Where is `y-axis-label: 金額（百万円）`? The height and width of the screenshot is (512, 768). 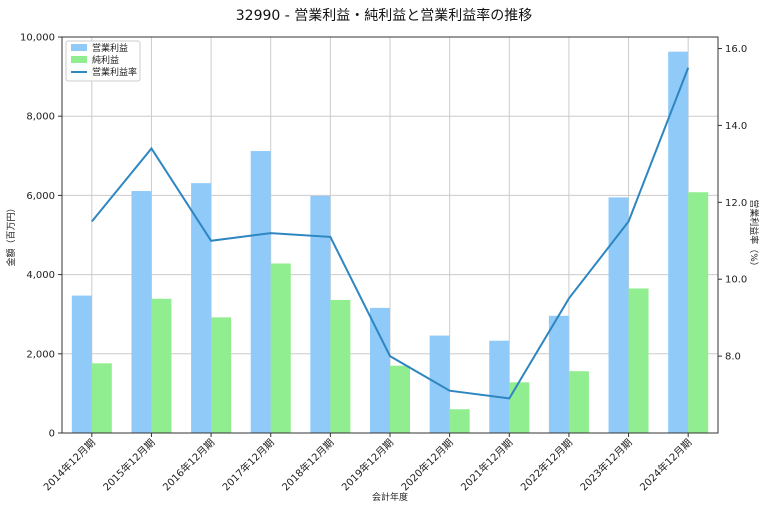 y-axis-label: 金額（百万円） is located at coordinates (11, 234).